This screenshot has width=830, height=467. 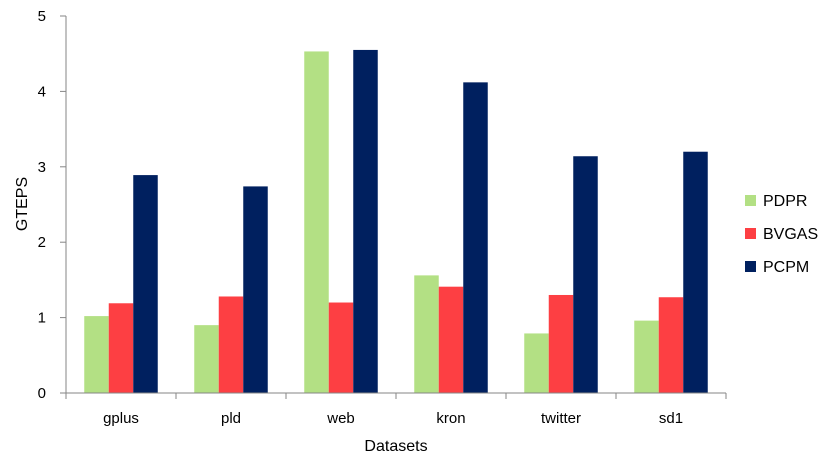 I want to click on x-tick-label: web, so click(x=340, y=418).